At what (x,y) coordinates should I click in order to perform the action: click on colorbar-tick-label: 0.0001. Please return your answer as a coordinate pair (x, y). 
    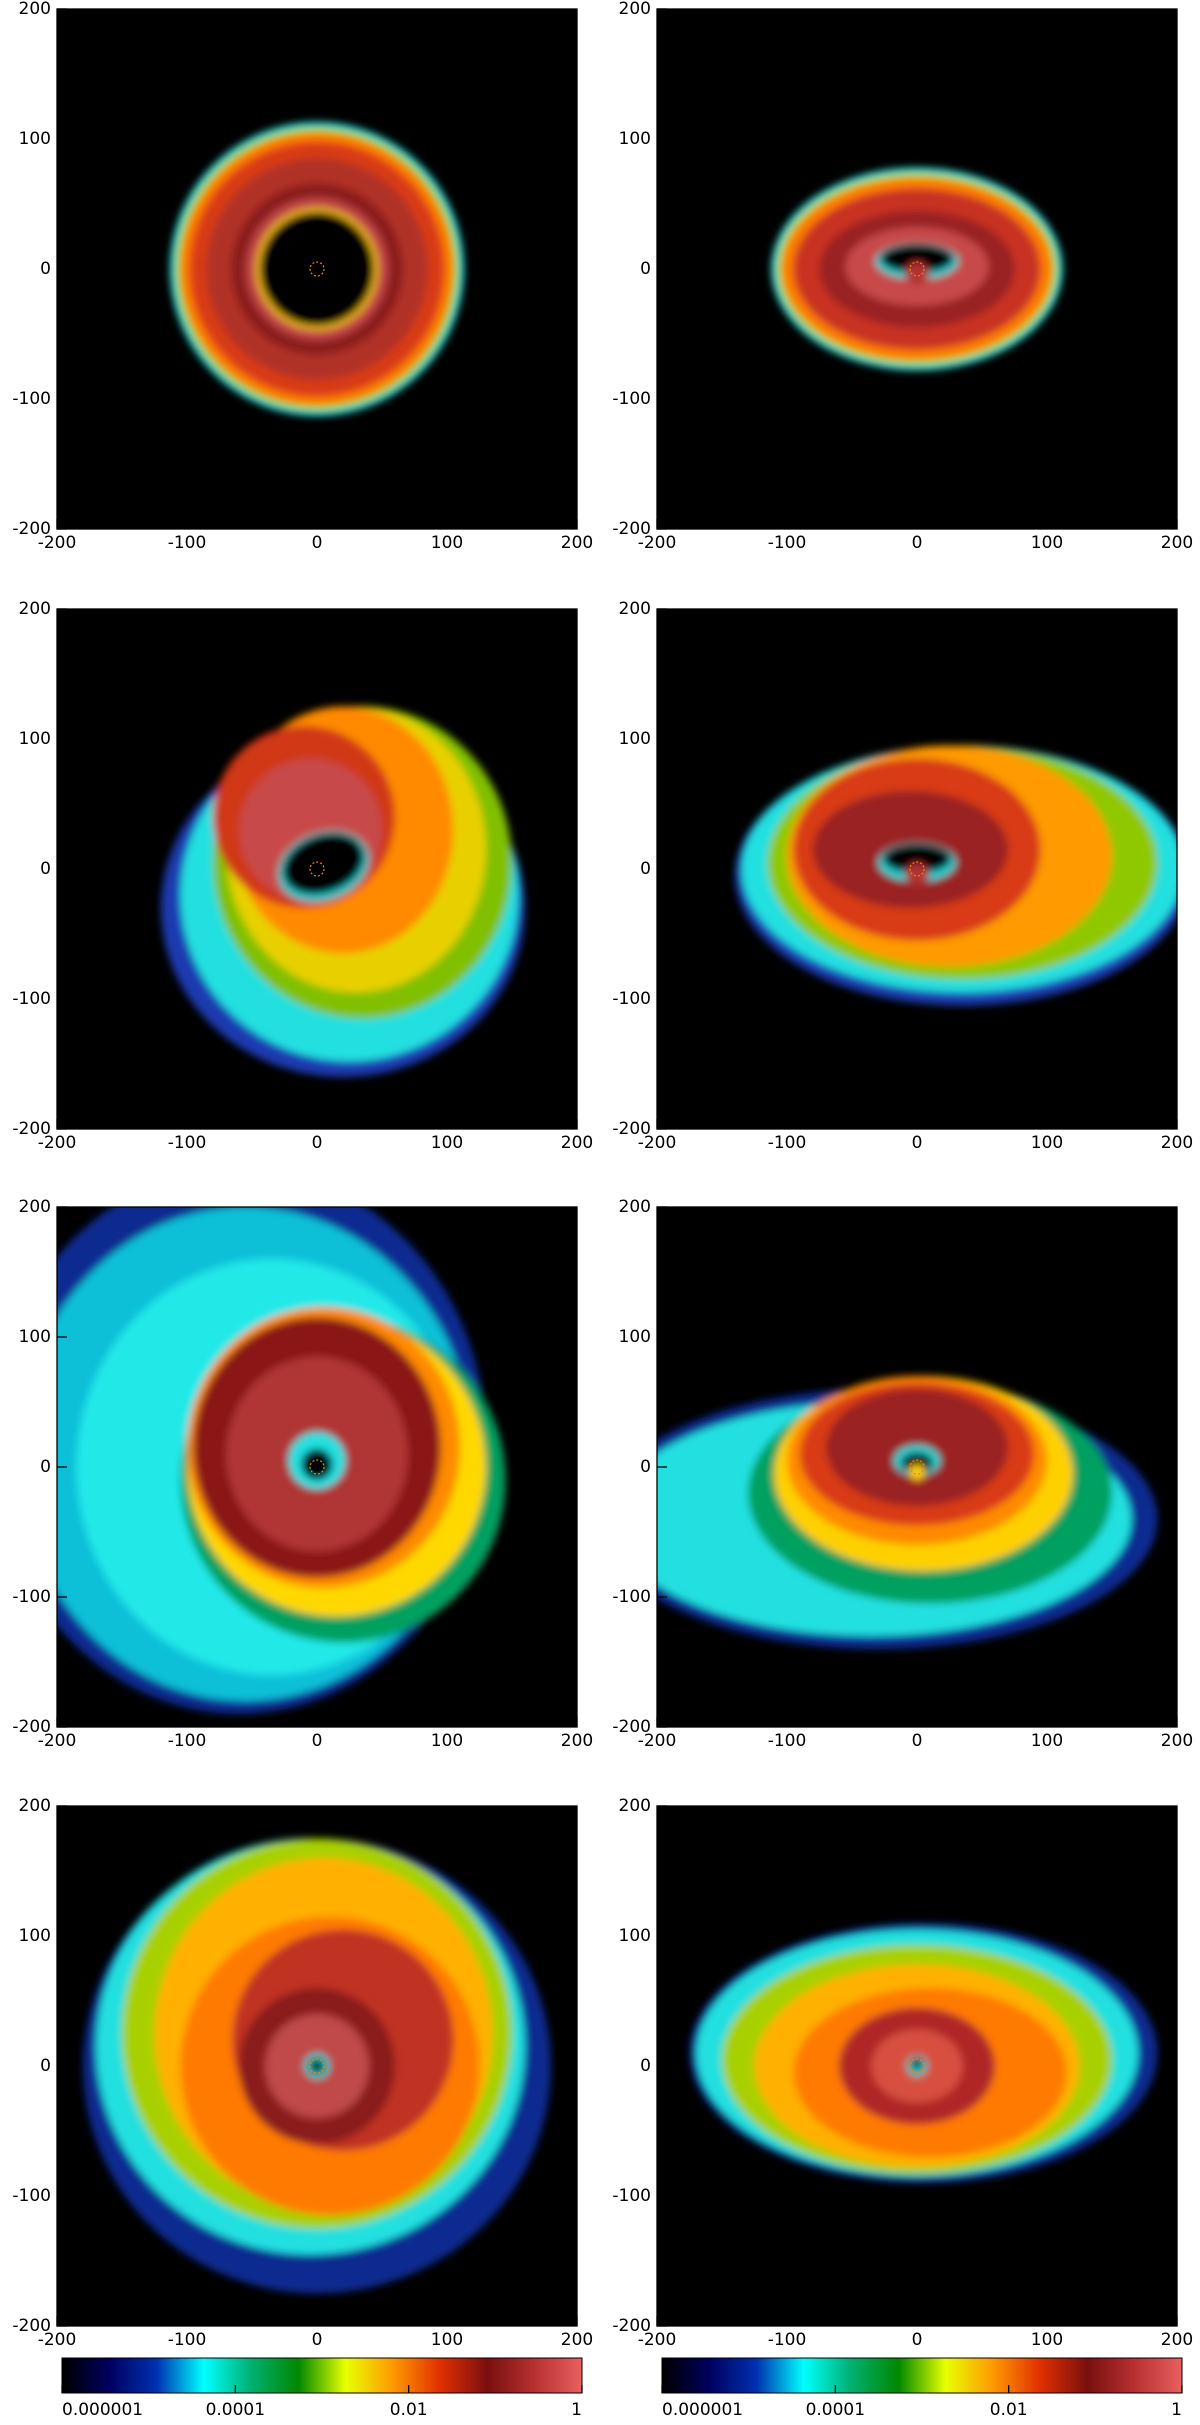
    Looking at the image, I should click on (835, 2410).